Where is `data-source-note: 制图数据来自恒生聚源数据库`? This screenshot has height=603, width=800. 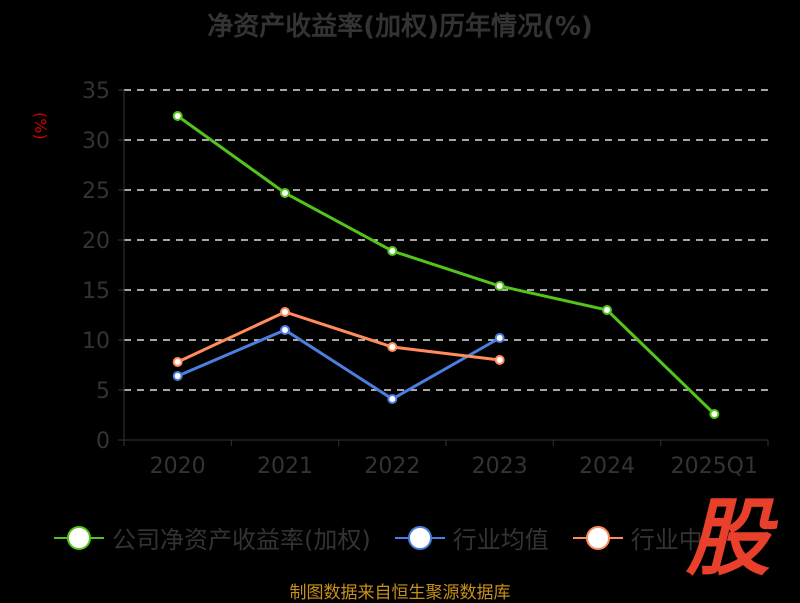
data-source-note: 制图数据来自恒生聚源数据库 is located at coordinates (400, 593).